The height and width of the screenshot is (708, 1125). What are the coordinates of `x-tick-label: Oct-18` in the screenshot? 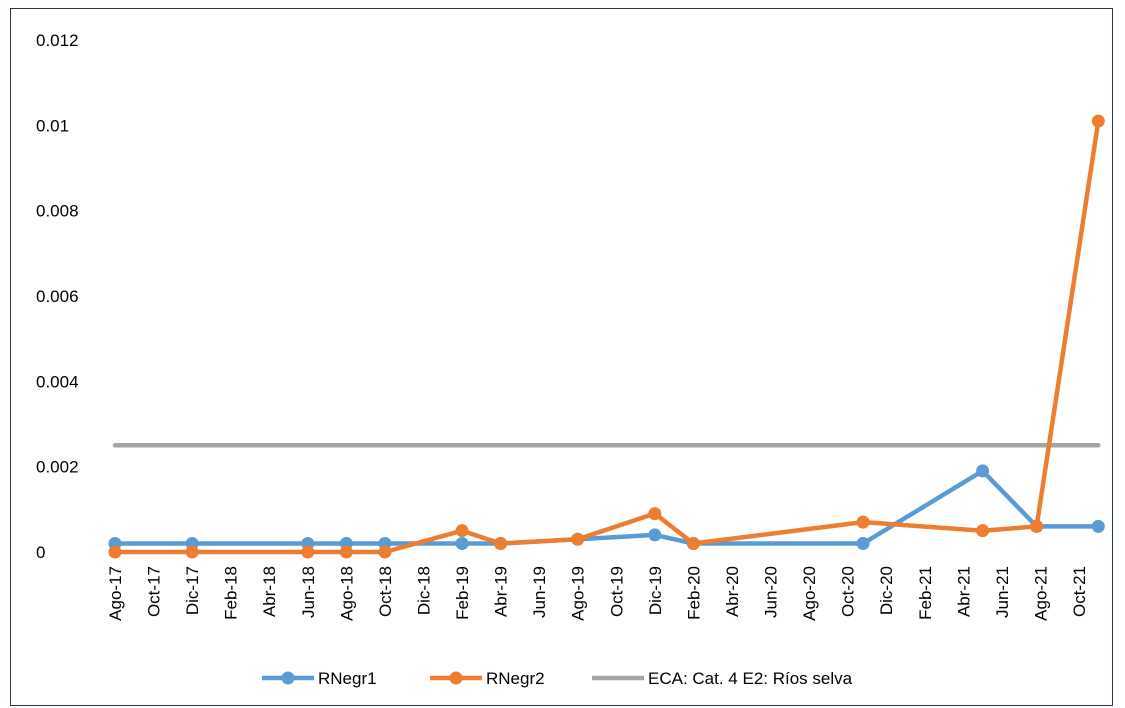 It's located at (385, 591).